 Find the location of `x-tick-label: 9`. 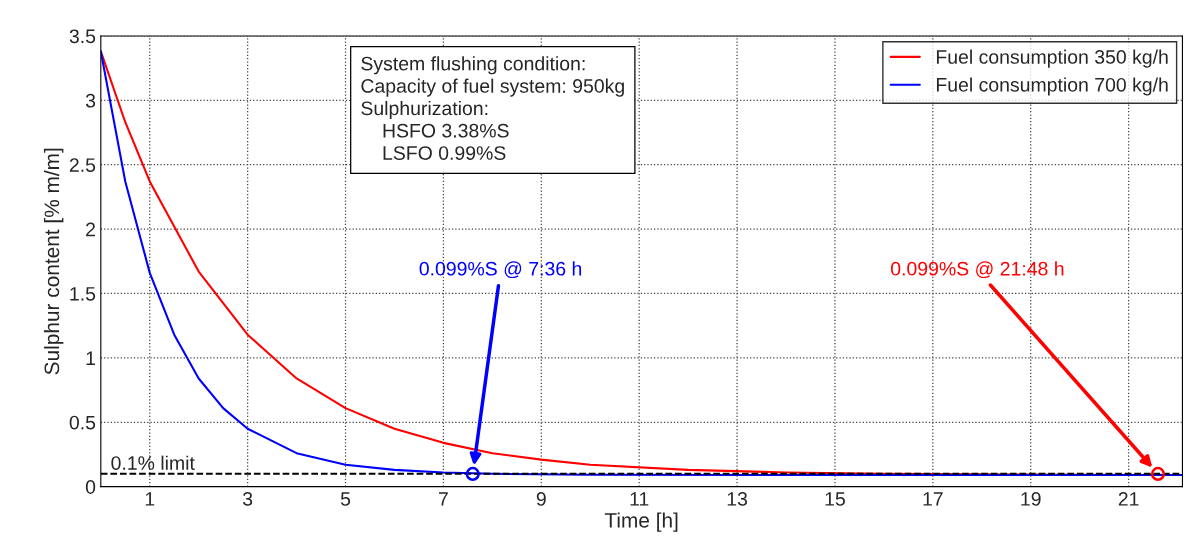

x-tick-label: 9 is located at coordinates (541, 499).